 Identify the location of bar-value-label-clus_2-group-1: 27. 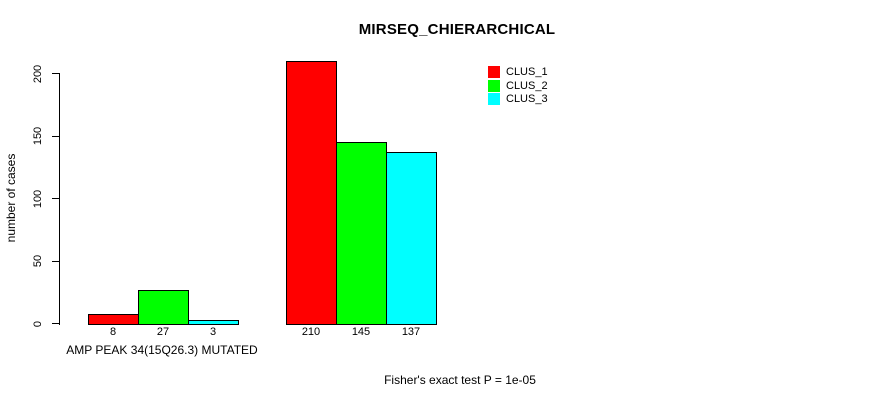
(163, 332).